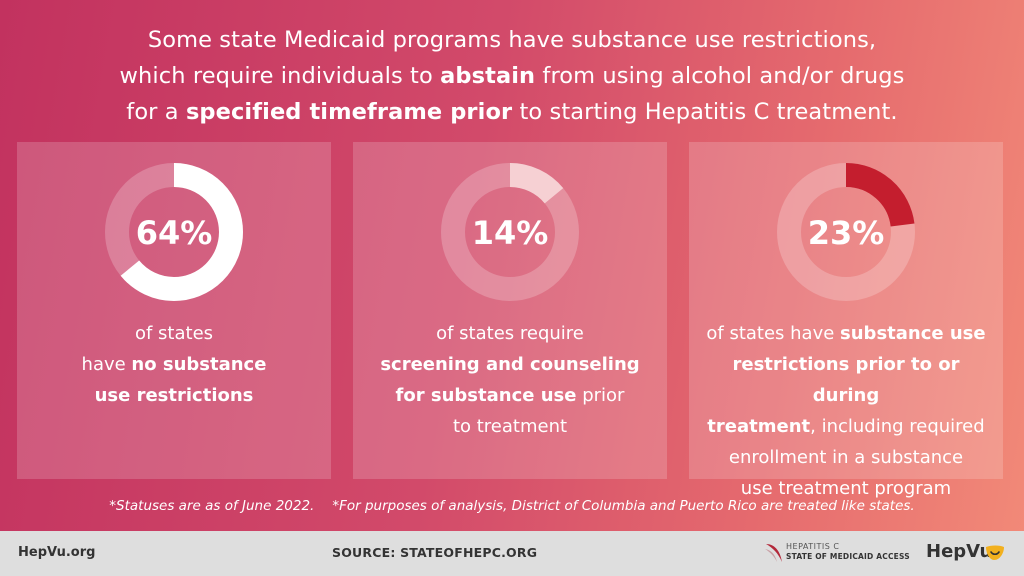 This screenshot has width=1024, height=576. What do you see at coordinates (510, 333) in the screenshot?
I see `caption-text: of states require` at bounding box center [510, 333].